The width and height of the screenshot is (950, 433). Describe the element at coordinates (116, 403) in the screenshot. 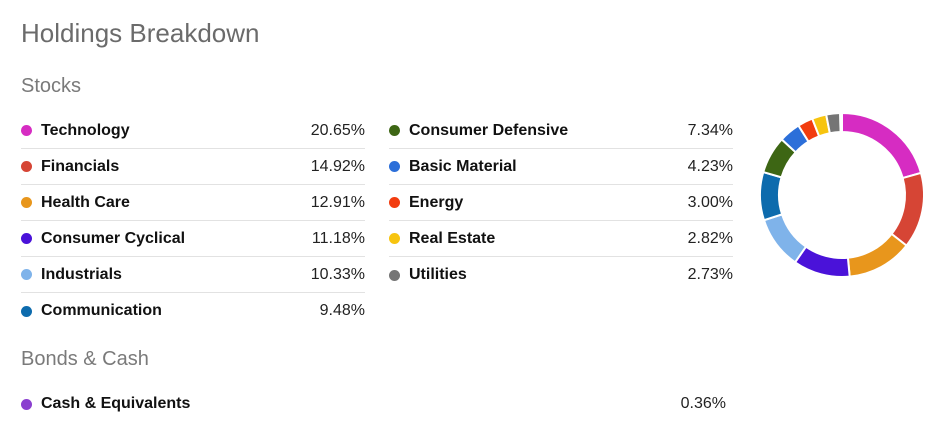

I see `holding-label: Cash & Equivalents` at that location.